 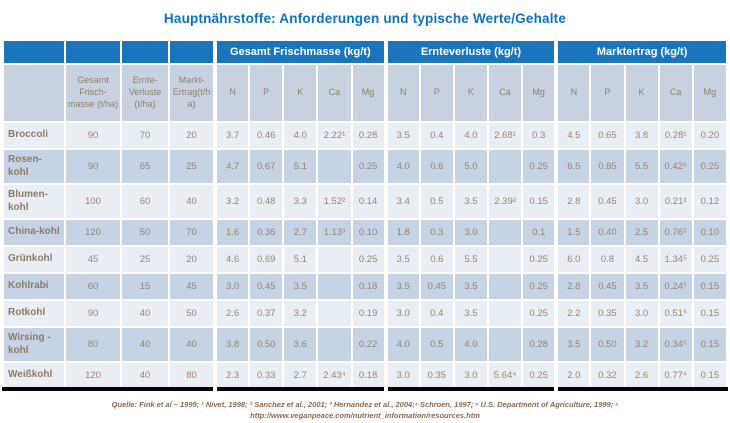 I want to click on value-cell: 120, so click(x=93, y=375).